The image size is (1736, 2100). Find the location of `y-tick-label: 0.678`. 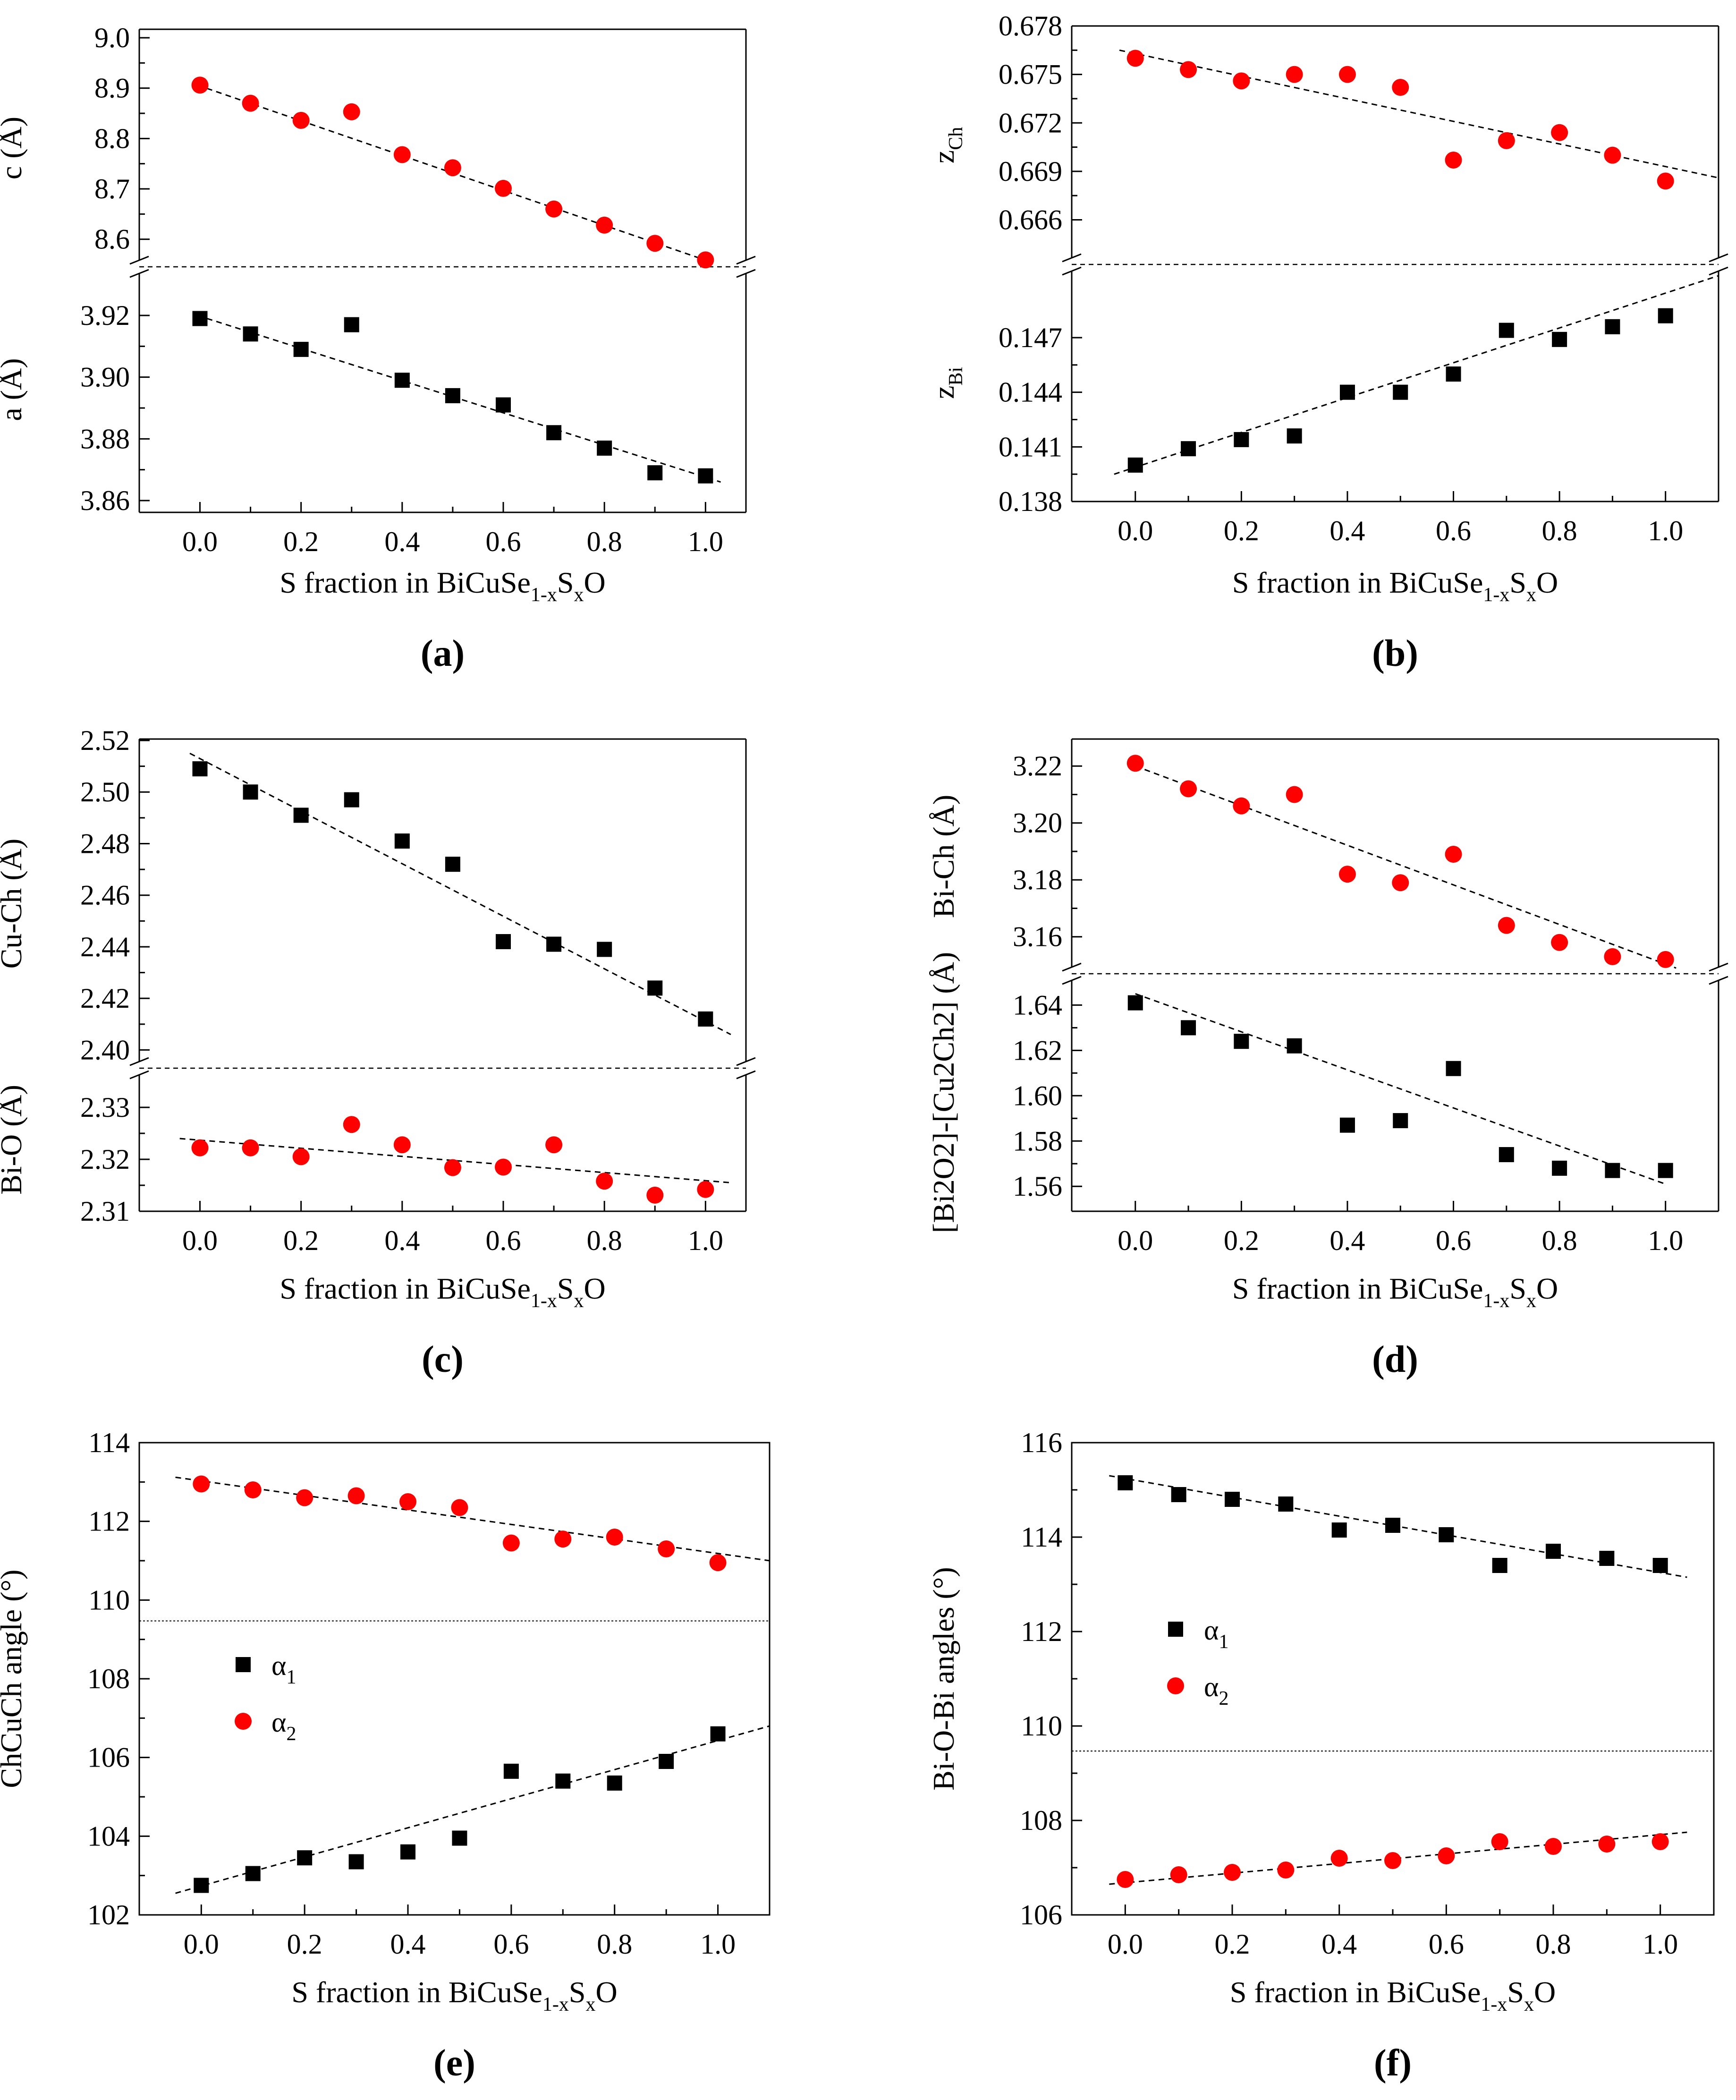

y-tick-label: 0.678 is located at coordinates (1030, 26).